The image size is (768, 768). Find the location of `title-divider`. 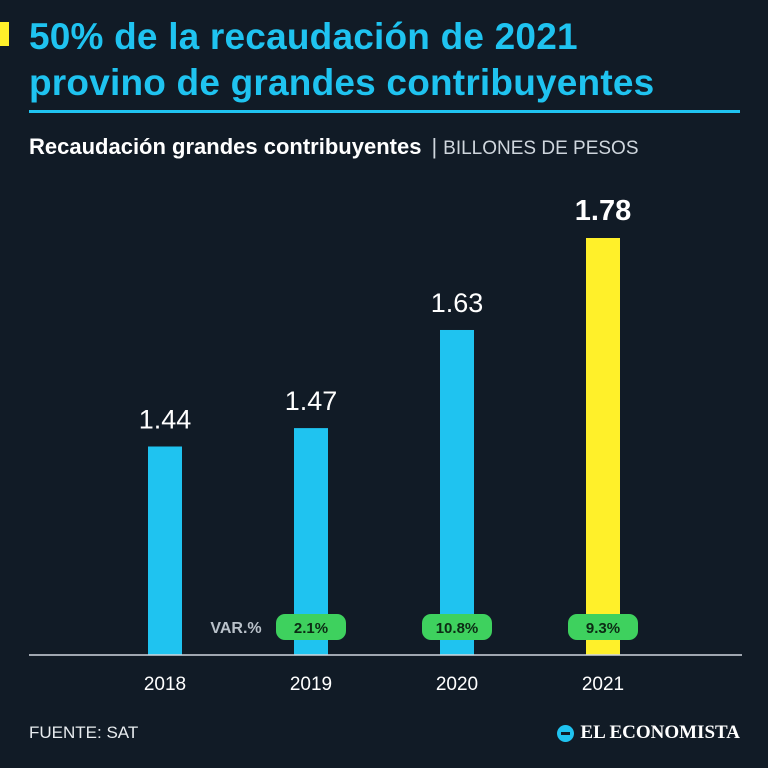

title-divider is located at coordinates (384, 111).